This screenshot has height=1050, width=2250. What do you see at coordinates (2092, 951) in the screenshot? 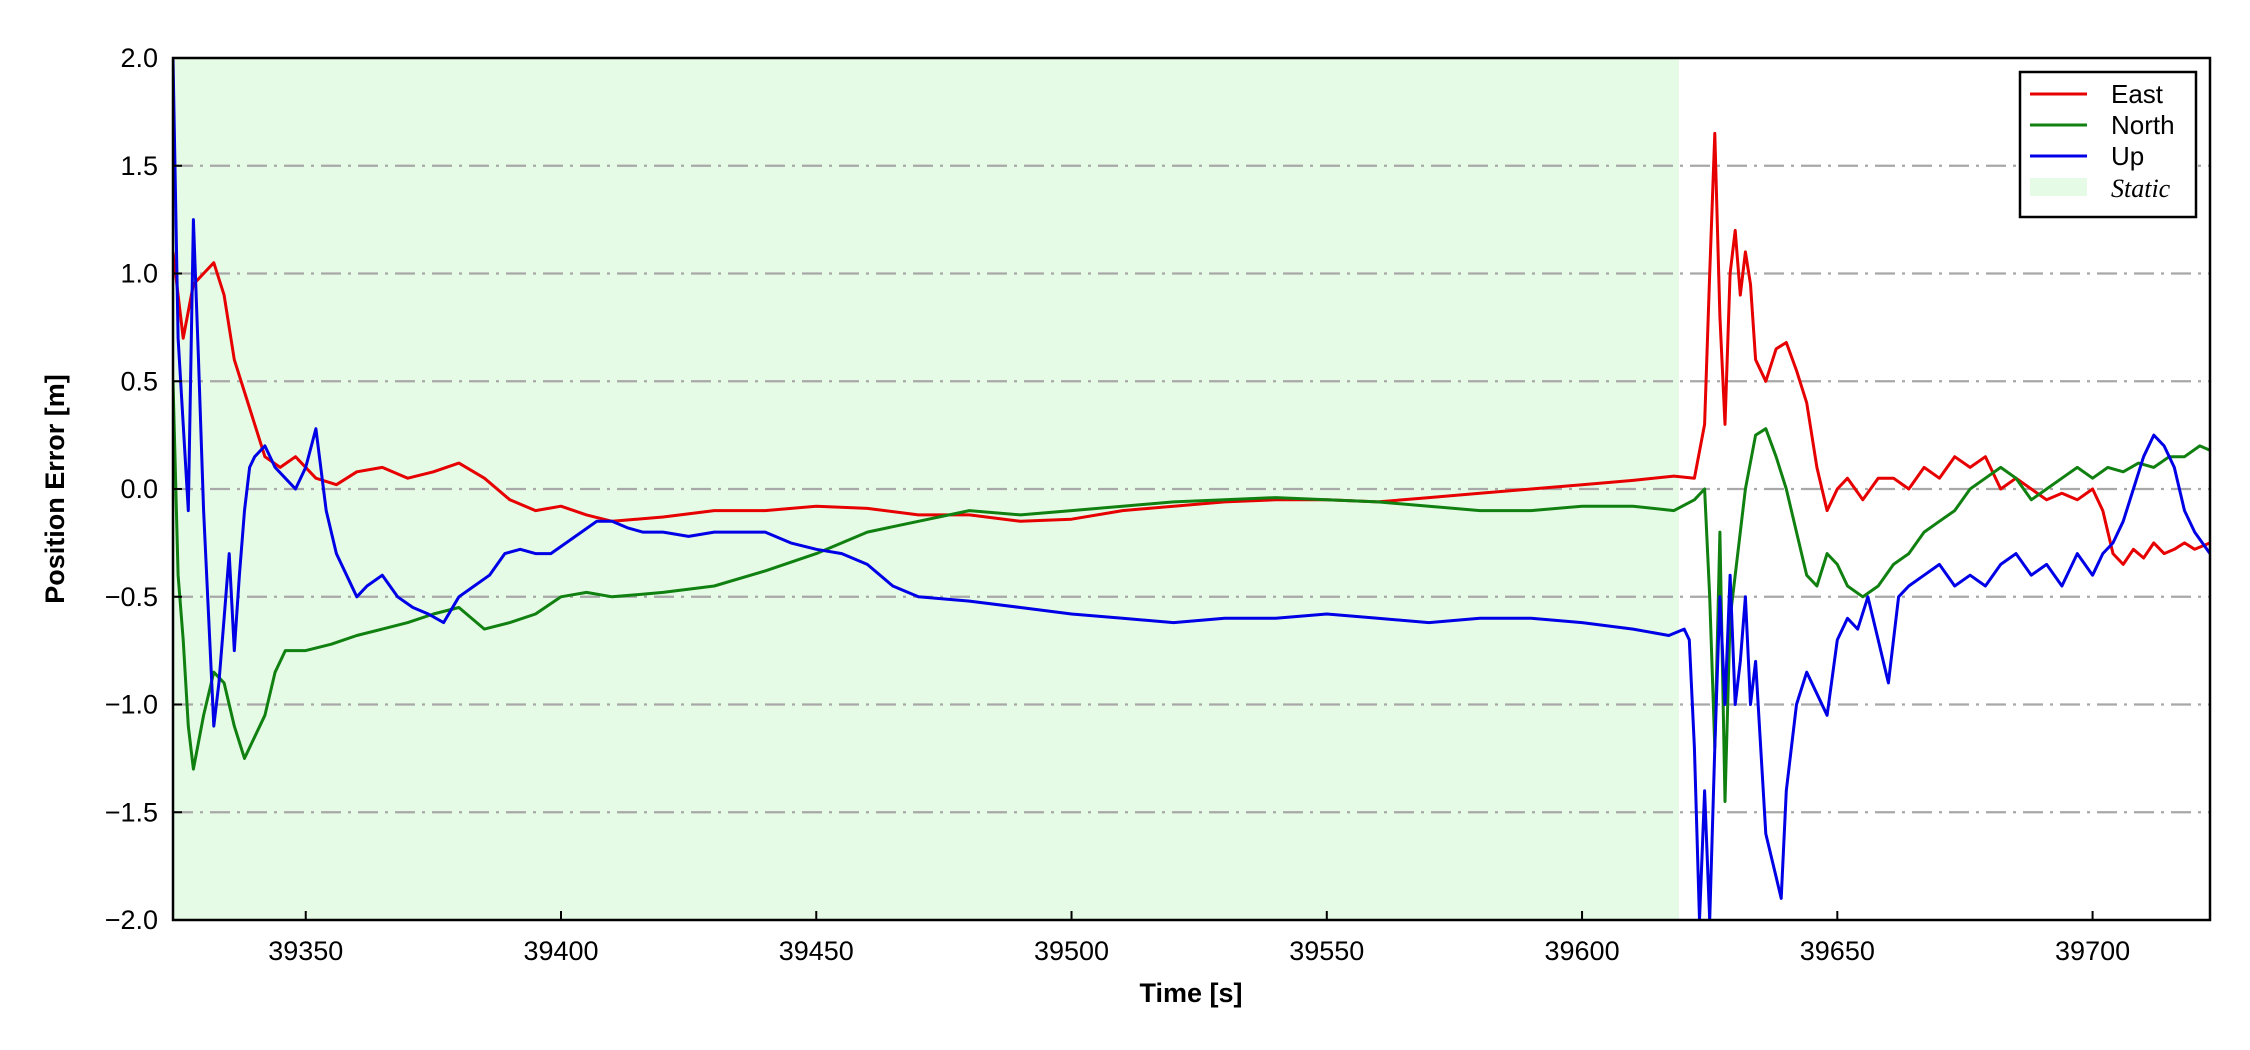
I see `x-tick-label: 39700` at bounding box center [2092, 951].